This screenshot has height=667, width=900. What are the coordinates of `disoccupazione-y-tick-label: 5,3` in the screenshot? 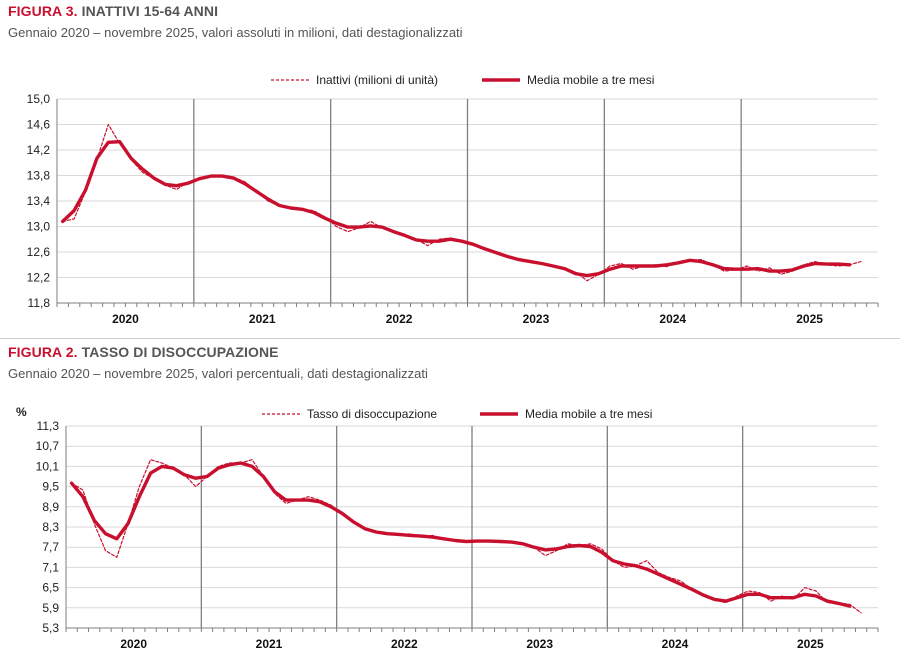 It's located at (50, 628).